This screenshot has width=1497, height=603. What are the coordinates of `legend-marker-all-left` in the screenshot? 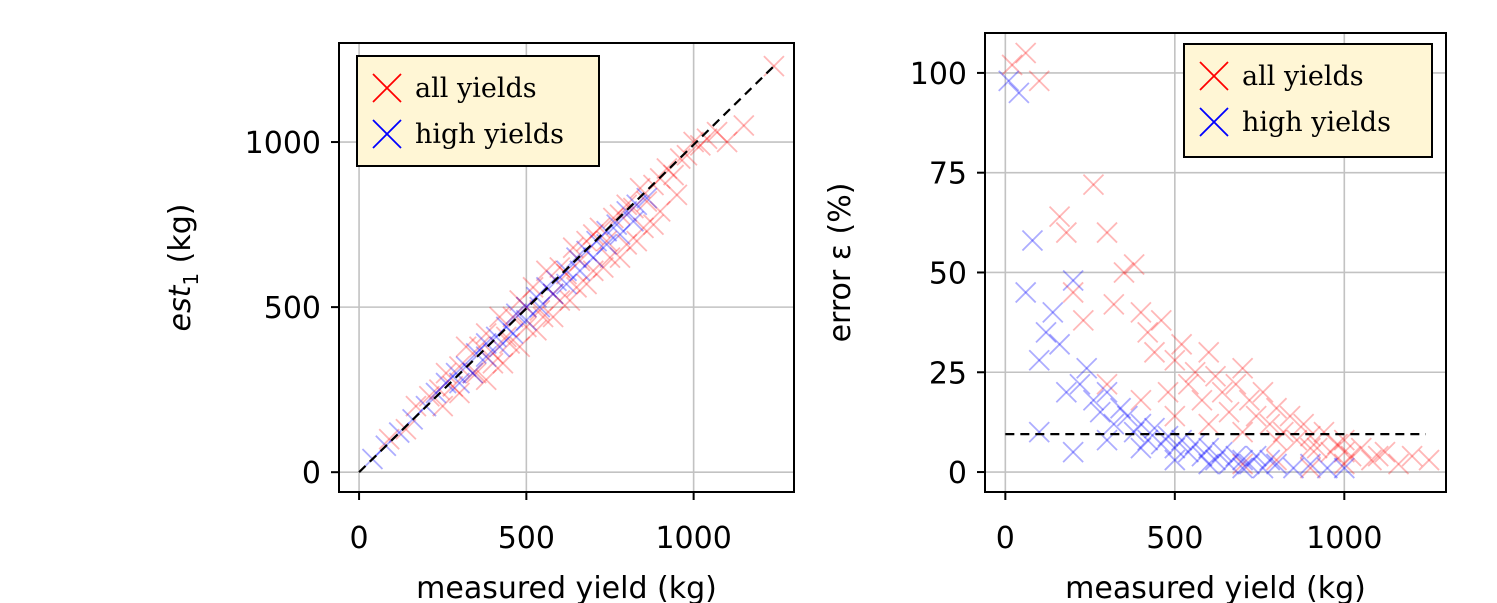 It's located at (387, 88).